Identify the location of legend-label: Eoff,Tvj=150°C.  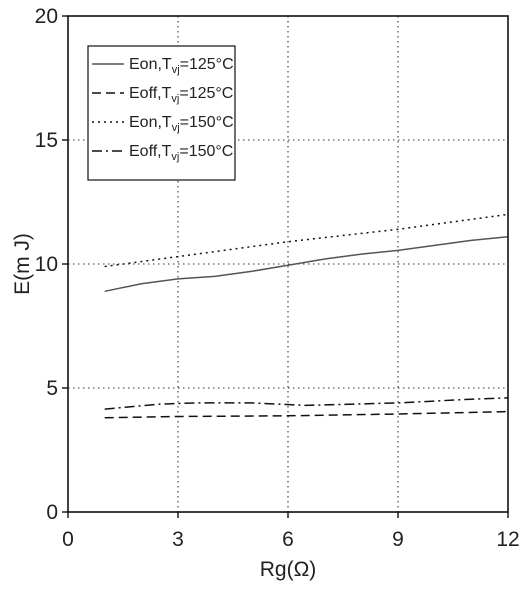
(181, 153).